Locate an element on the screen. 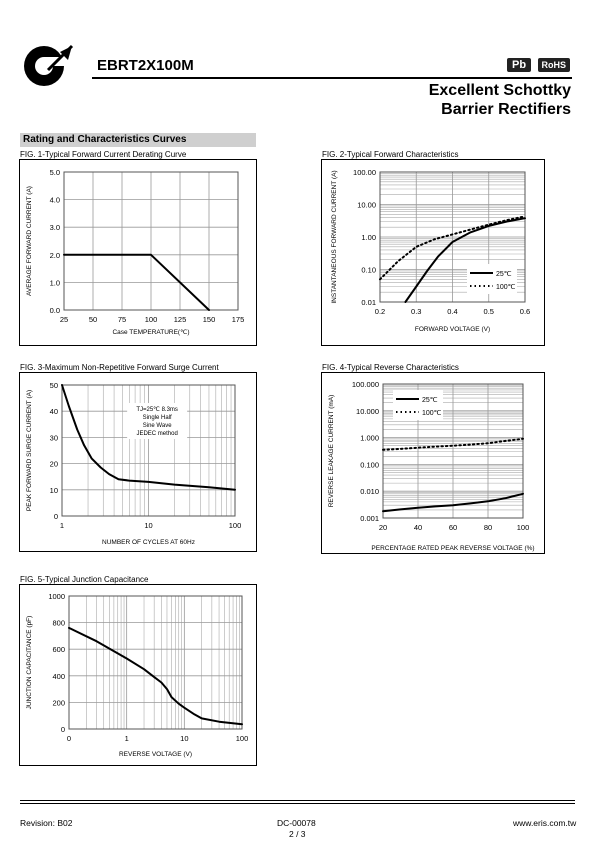 The image size is (595, 842). fig4-title: FIG. 4-Typical Reverse Characteristics is located at coordinates (390, 367).